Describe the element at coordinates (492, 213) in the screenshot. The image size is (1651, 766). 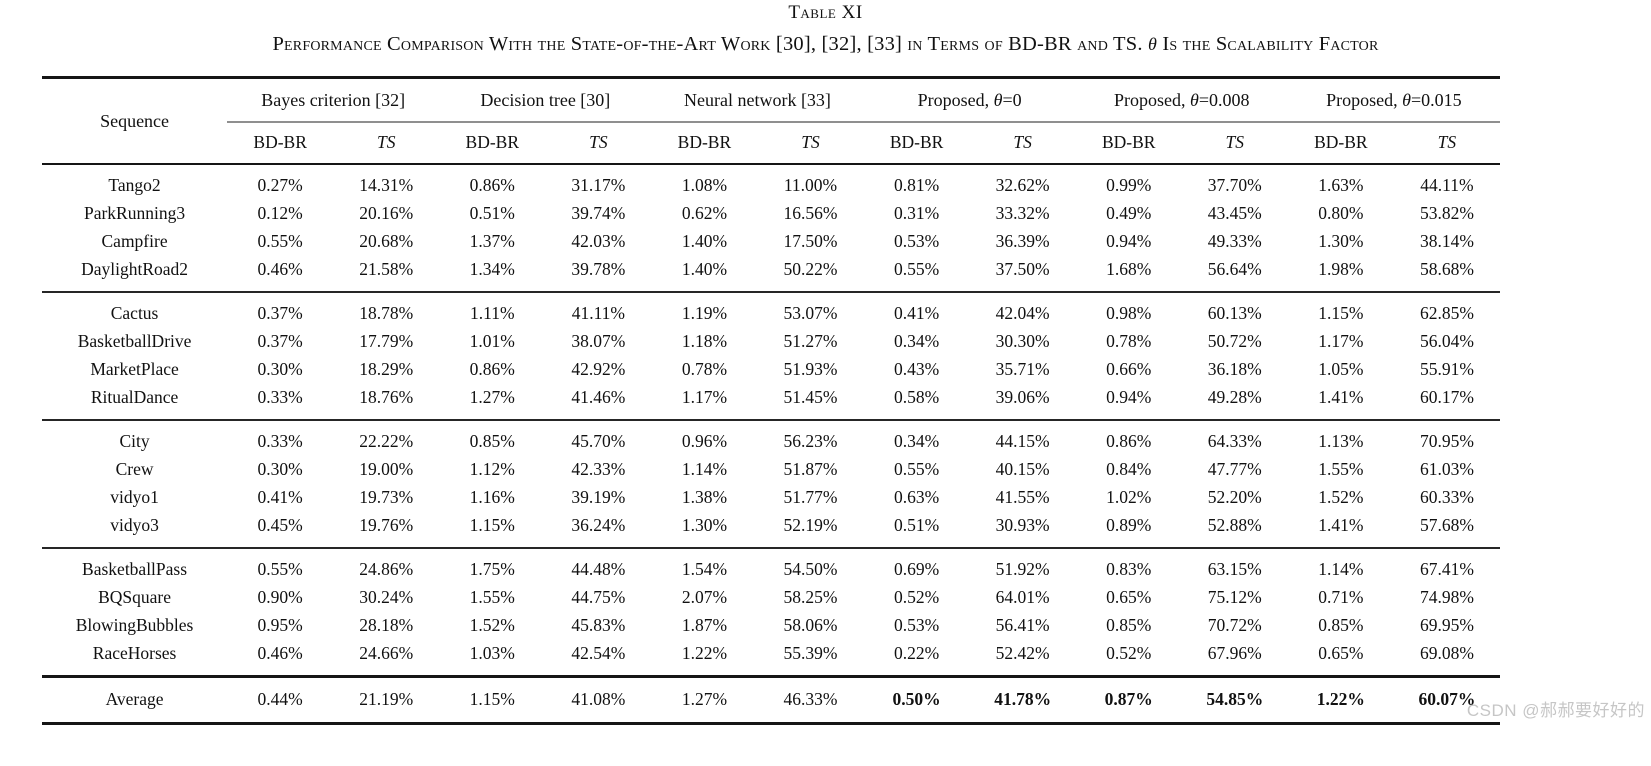
I see `value-cell: 0.51%` at that location.